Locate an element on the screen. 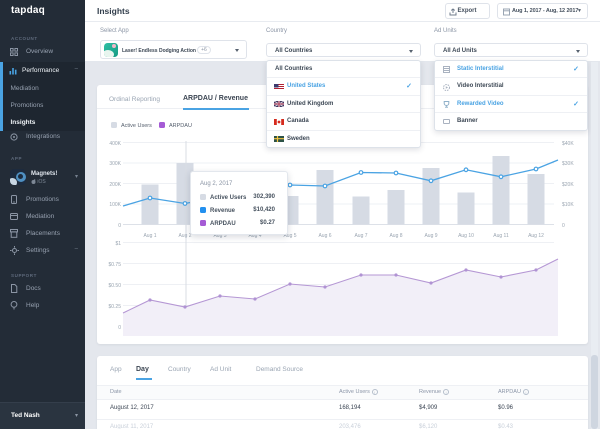 The width and height of the screenshot is (600, 429). svg-text: 300K is located at coordinates (115, 164).